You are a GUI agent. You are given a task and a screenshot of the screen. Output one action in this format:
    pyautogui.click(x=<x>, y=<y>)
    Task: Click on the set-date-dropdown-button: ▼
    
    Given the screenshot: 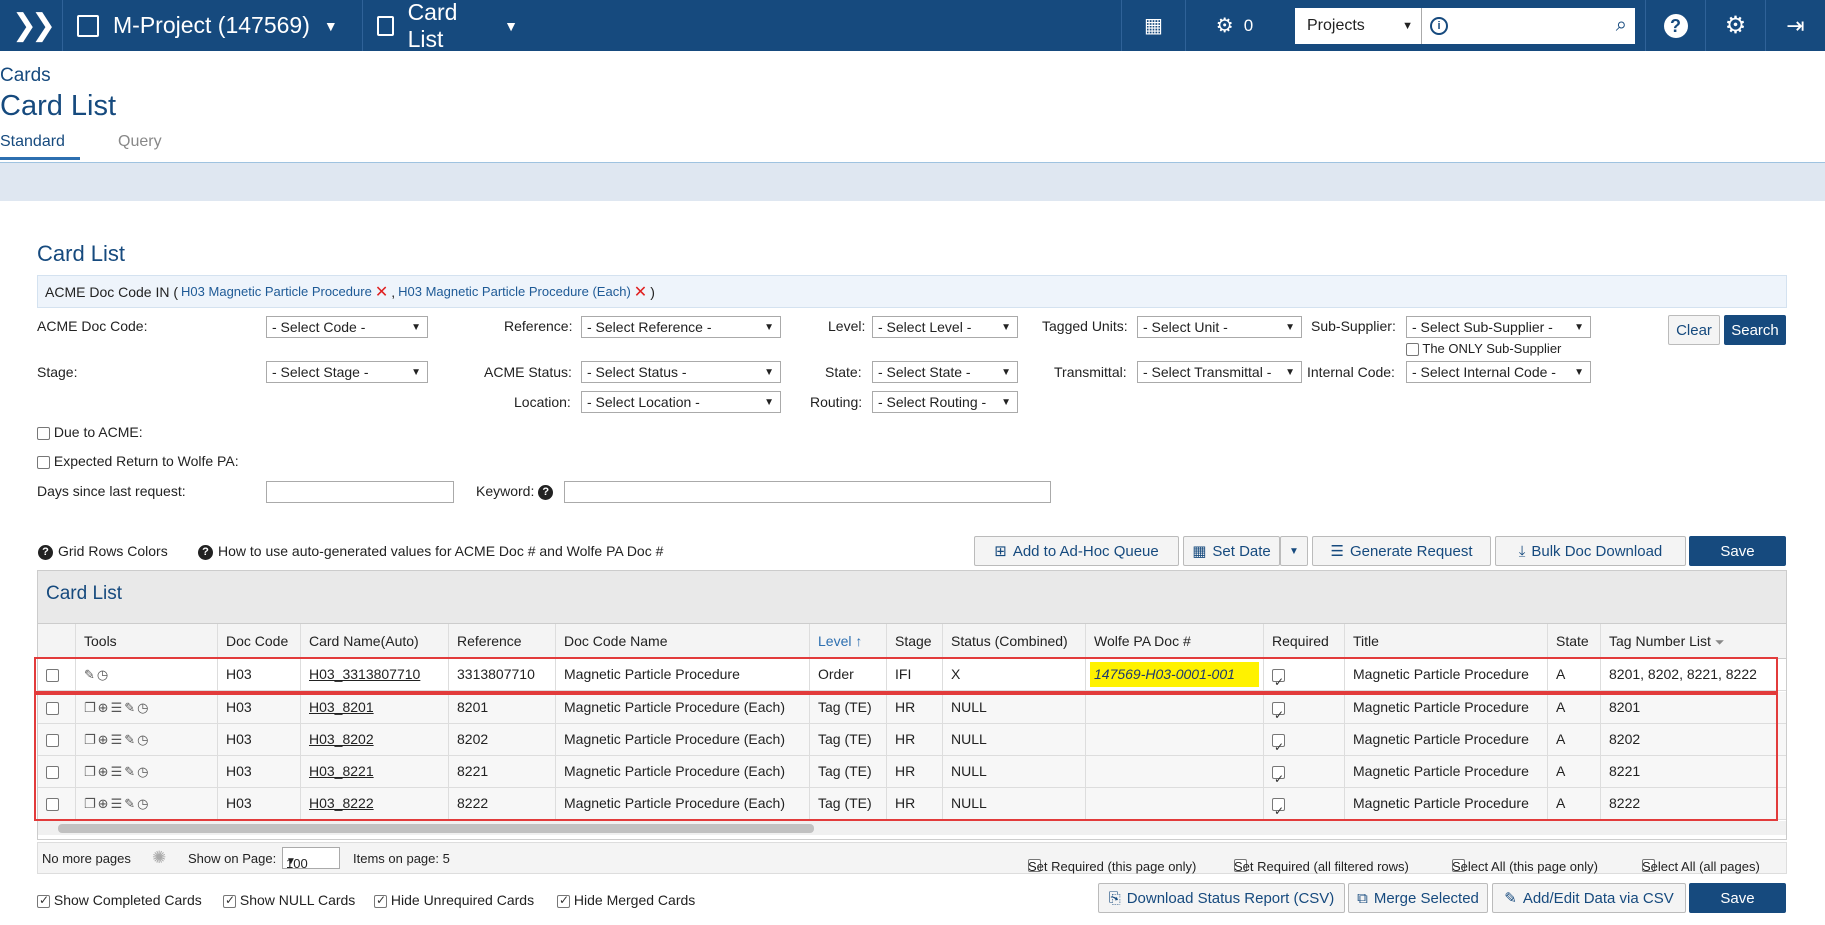 What is the action you would take?
    pyautogui.click(x=1294, y=551)
    